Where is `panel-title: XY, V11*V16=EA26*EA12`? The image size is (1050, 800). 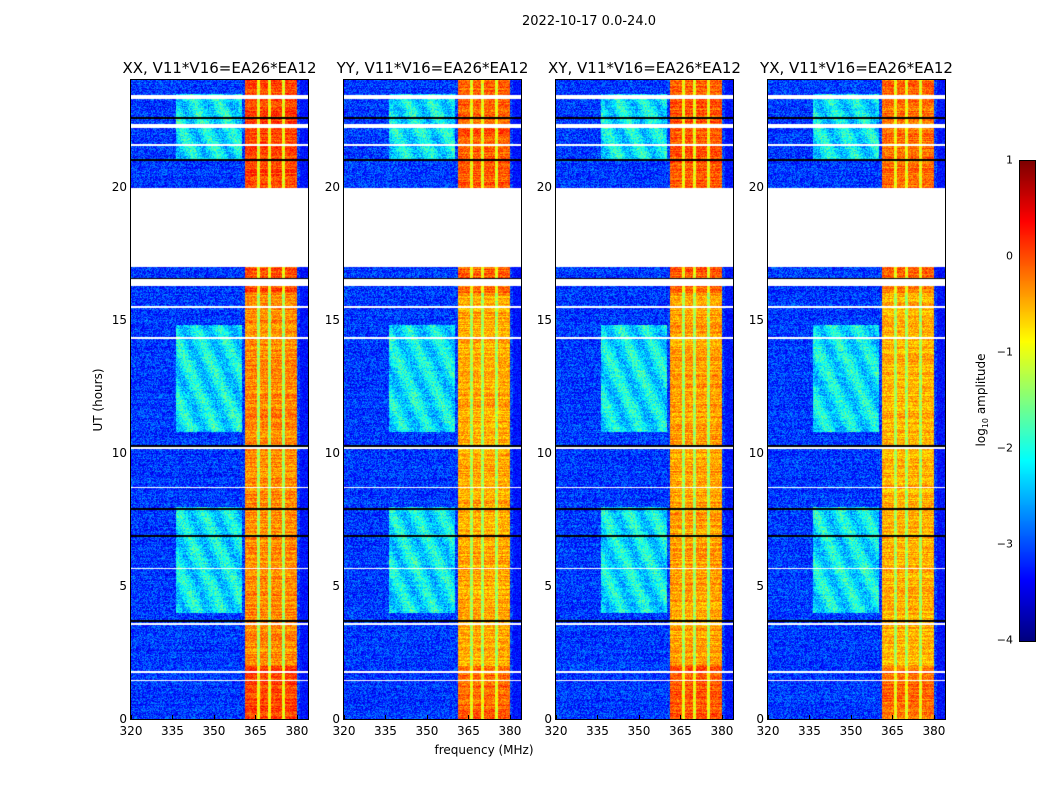
panel-title: XY, V11*V16=EA26*EA12 is located at coordinates (644, 68).